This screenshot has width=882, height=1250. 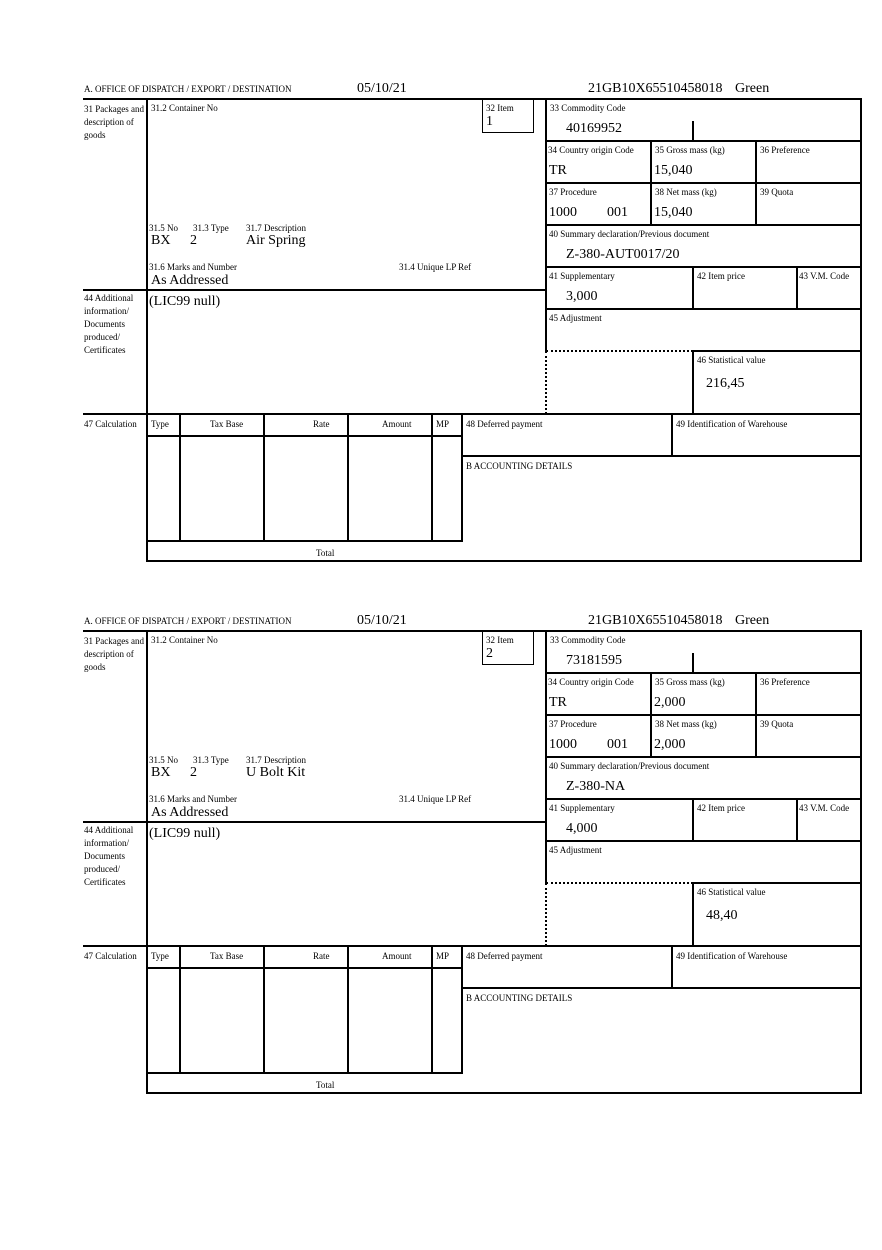 I want to click on label-31-2: 31.2 Container No, so click(x=184, y=640).